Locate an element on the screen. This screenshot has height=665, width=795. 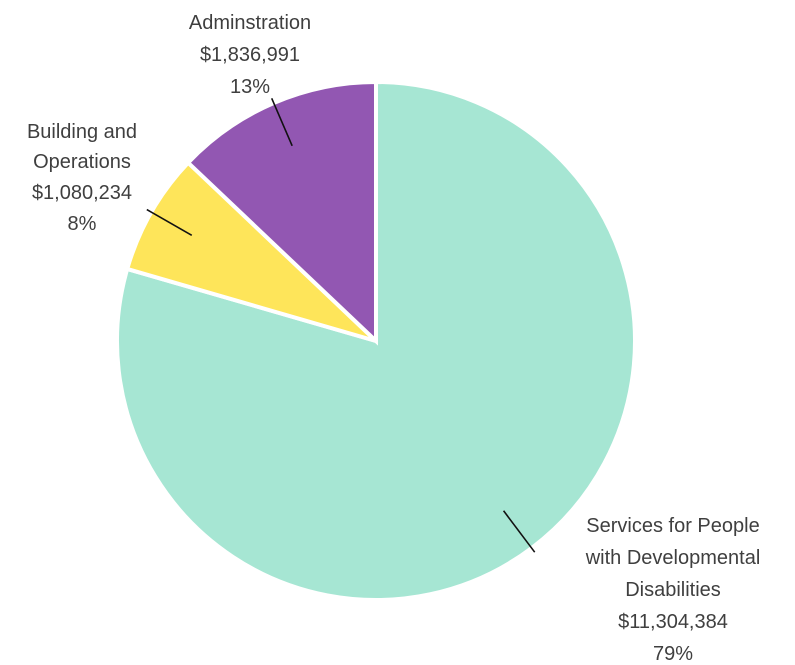
label-building-name-1: Building and is located at coordinates (82, 132).